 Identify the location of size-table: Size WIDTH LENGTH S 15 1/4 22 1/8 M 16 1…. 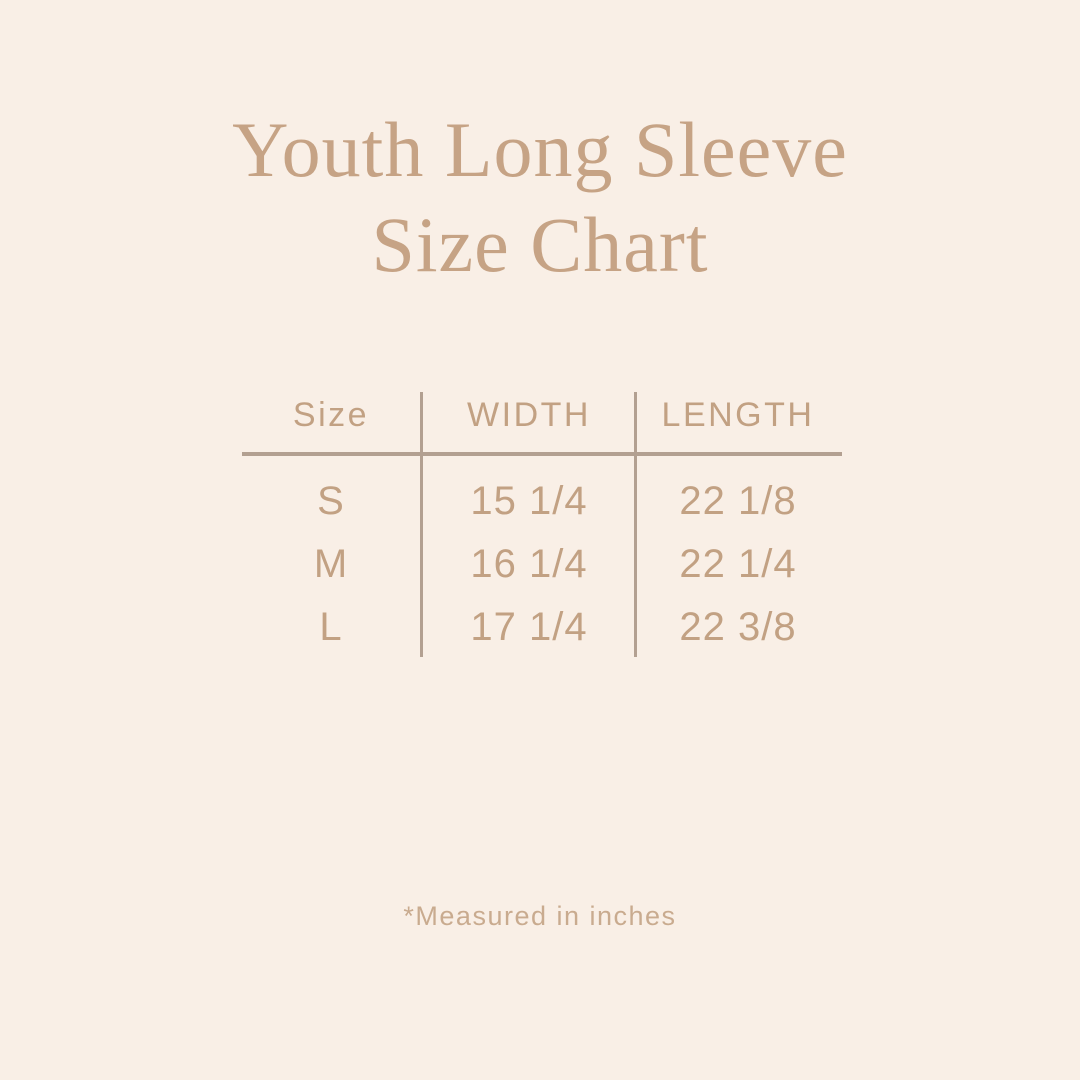
(541, 522).